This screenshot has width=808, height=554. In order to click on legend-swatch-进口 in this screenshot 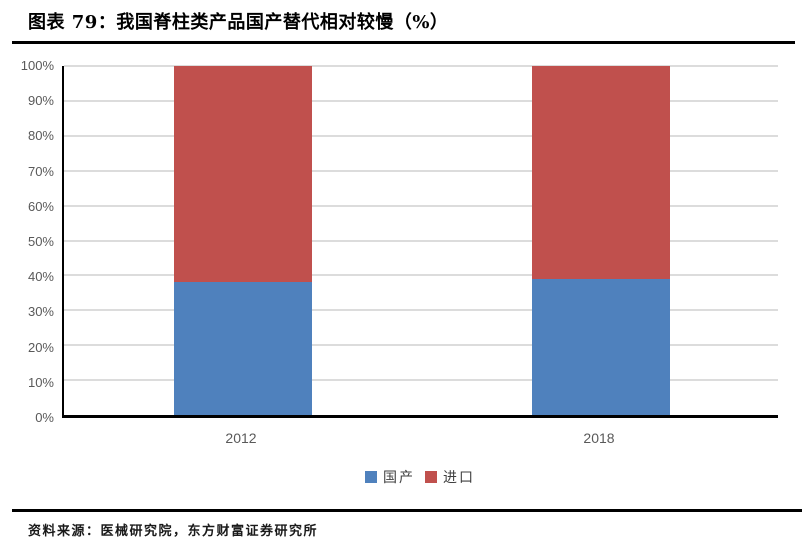, I will do `click(431, 477)`.